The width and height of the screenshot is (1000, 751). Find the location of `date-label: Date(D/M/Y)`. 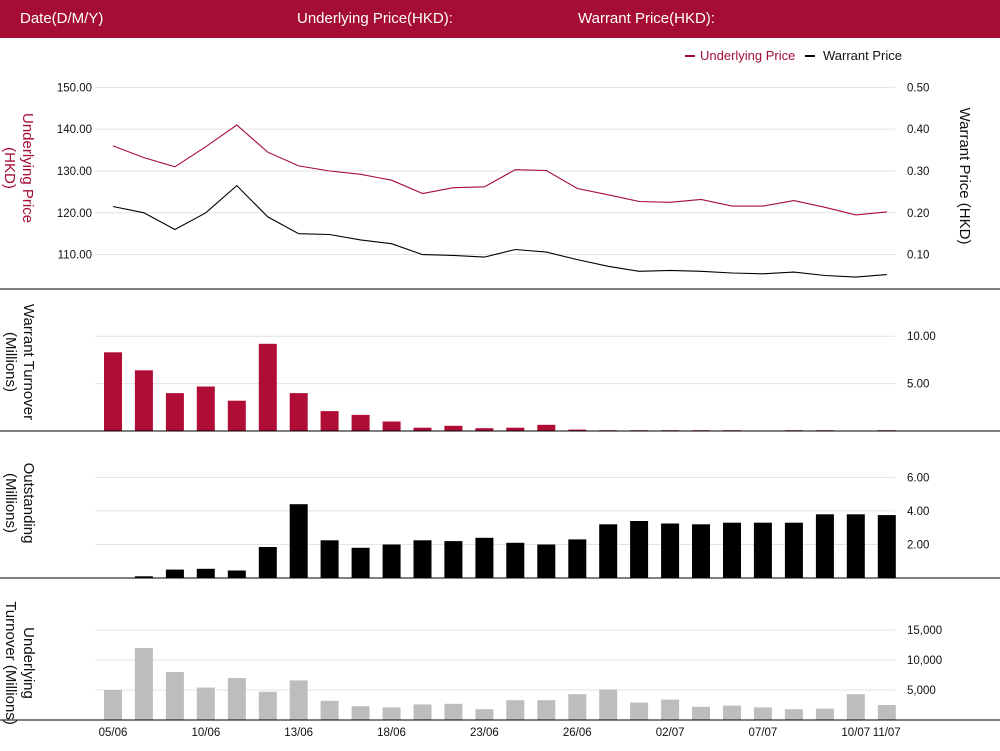

date-label: Date(D/M/Y) is located at coordinates (62, 18).